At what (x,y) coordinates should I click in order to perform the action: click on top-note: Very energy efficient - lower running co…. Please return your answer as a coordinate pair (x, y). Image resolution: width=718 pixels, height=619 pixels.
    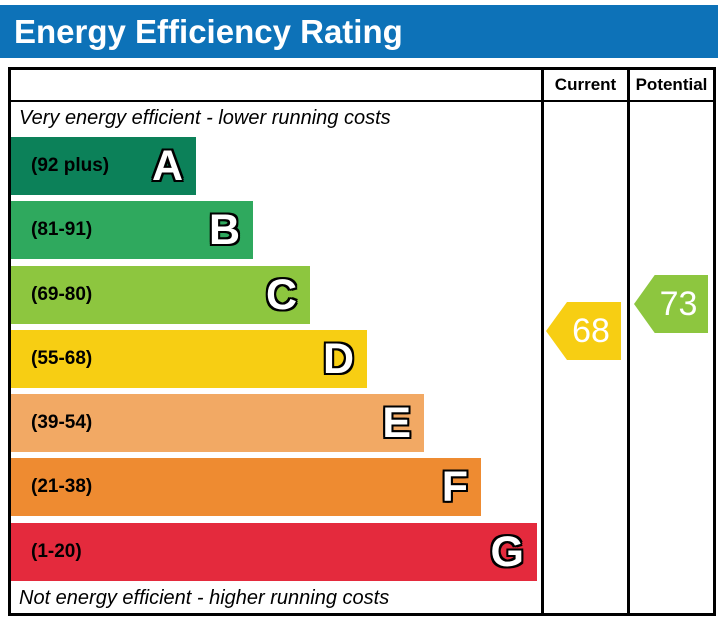
    Looking at the image, I should click on (205, 118).